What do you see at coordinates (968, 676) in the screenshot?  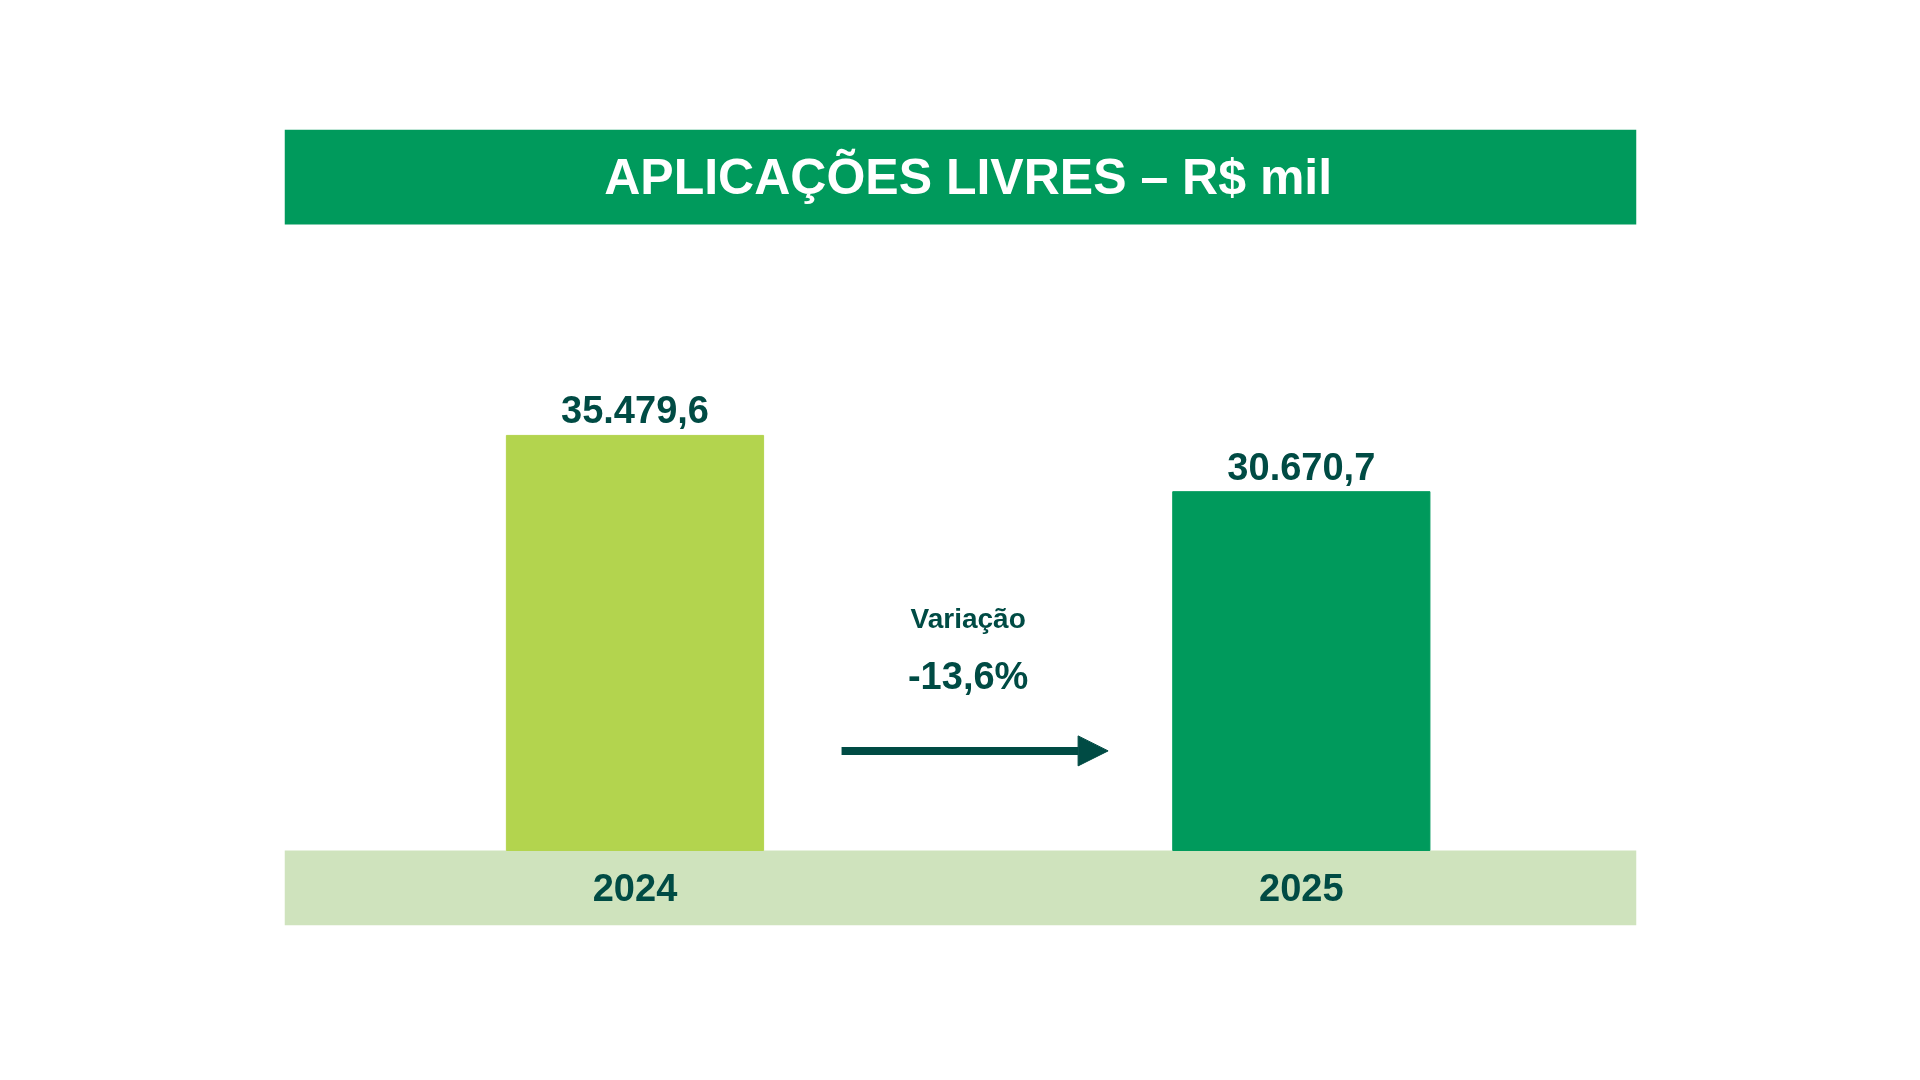 I see `annotation: -13,6%` at bounding box center [968, 676].